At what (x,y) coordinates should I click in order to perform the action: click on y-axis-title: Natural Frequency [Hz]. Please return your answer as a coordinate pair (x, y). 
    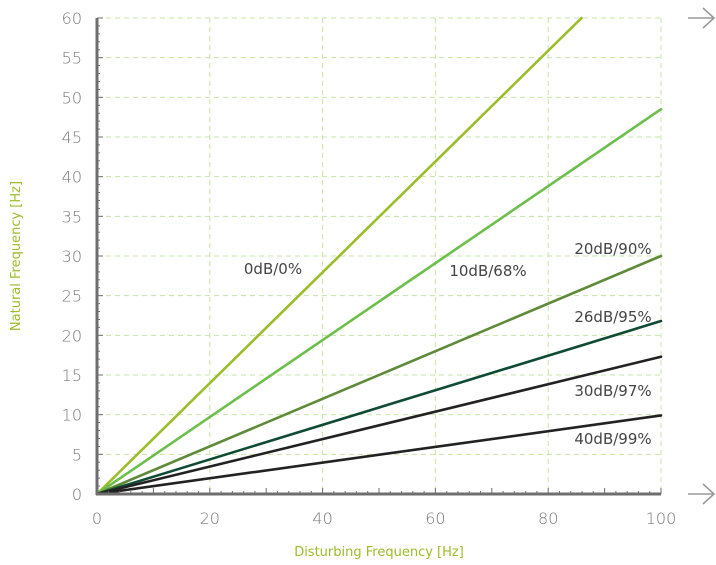
    Looking at the image, I should click on (16, 256).